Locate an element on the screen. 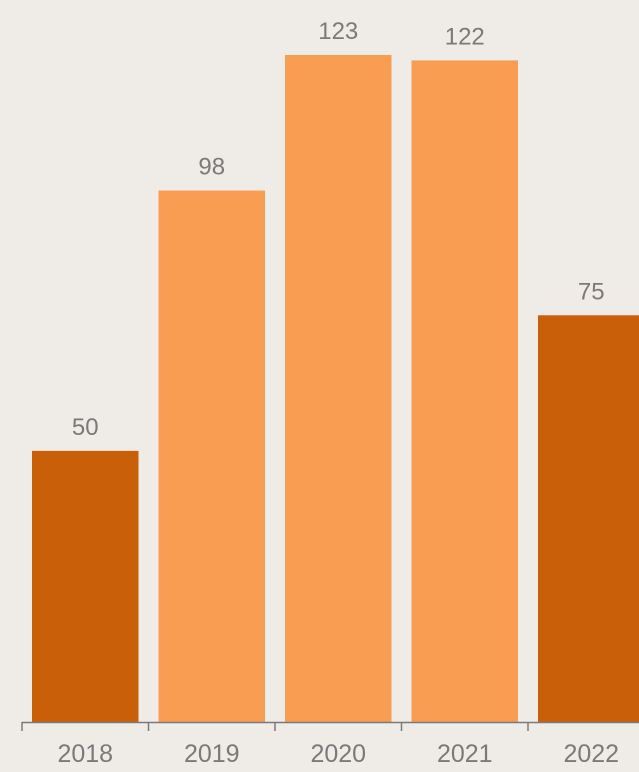 The width and height of the screenshot is (639, 772). data-label-2020: 123 is located at coordinates (338, 31).